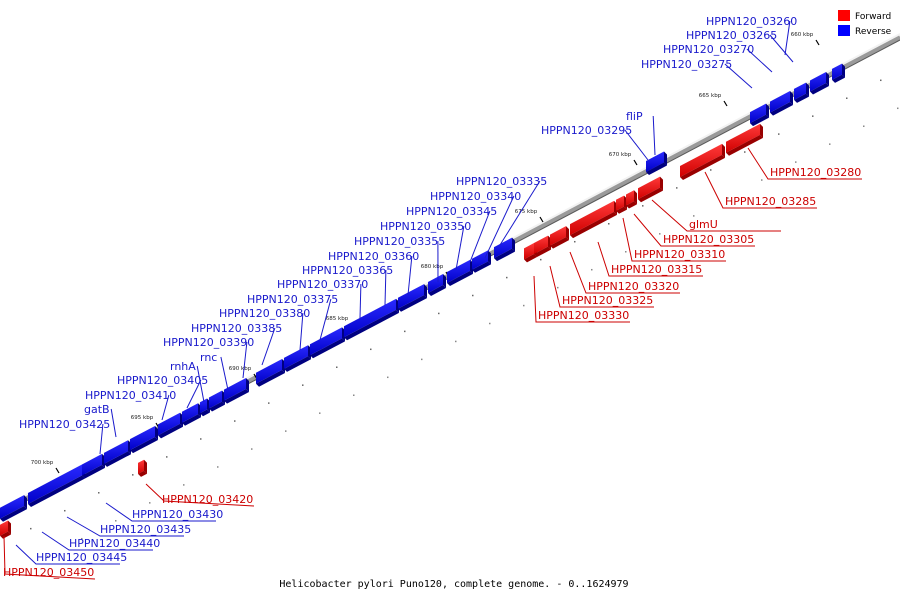 Image resolution: width=900 pixels, height=600 pixels. Describe the element at coordinates (399, 241) in the screenshot. I see `gene-label: HPPN120_03355` at that location.